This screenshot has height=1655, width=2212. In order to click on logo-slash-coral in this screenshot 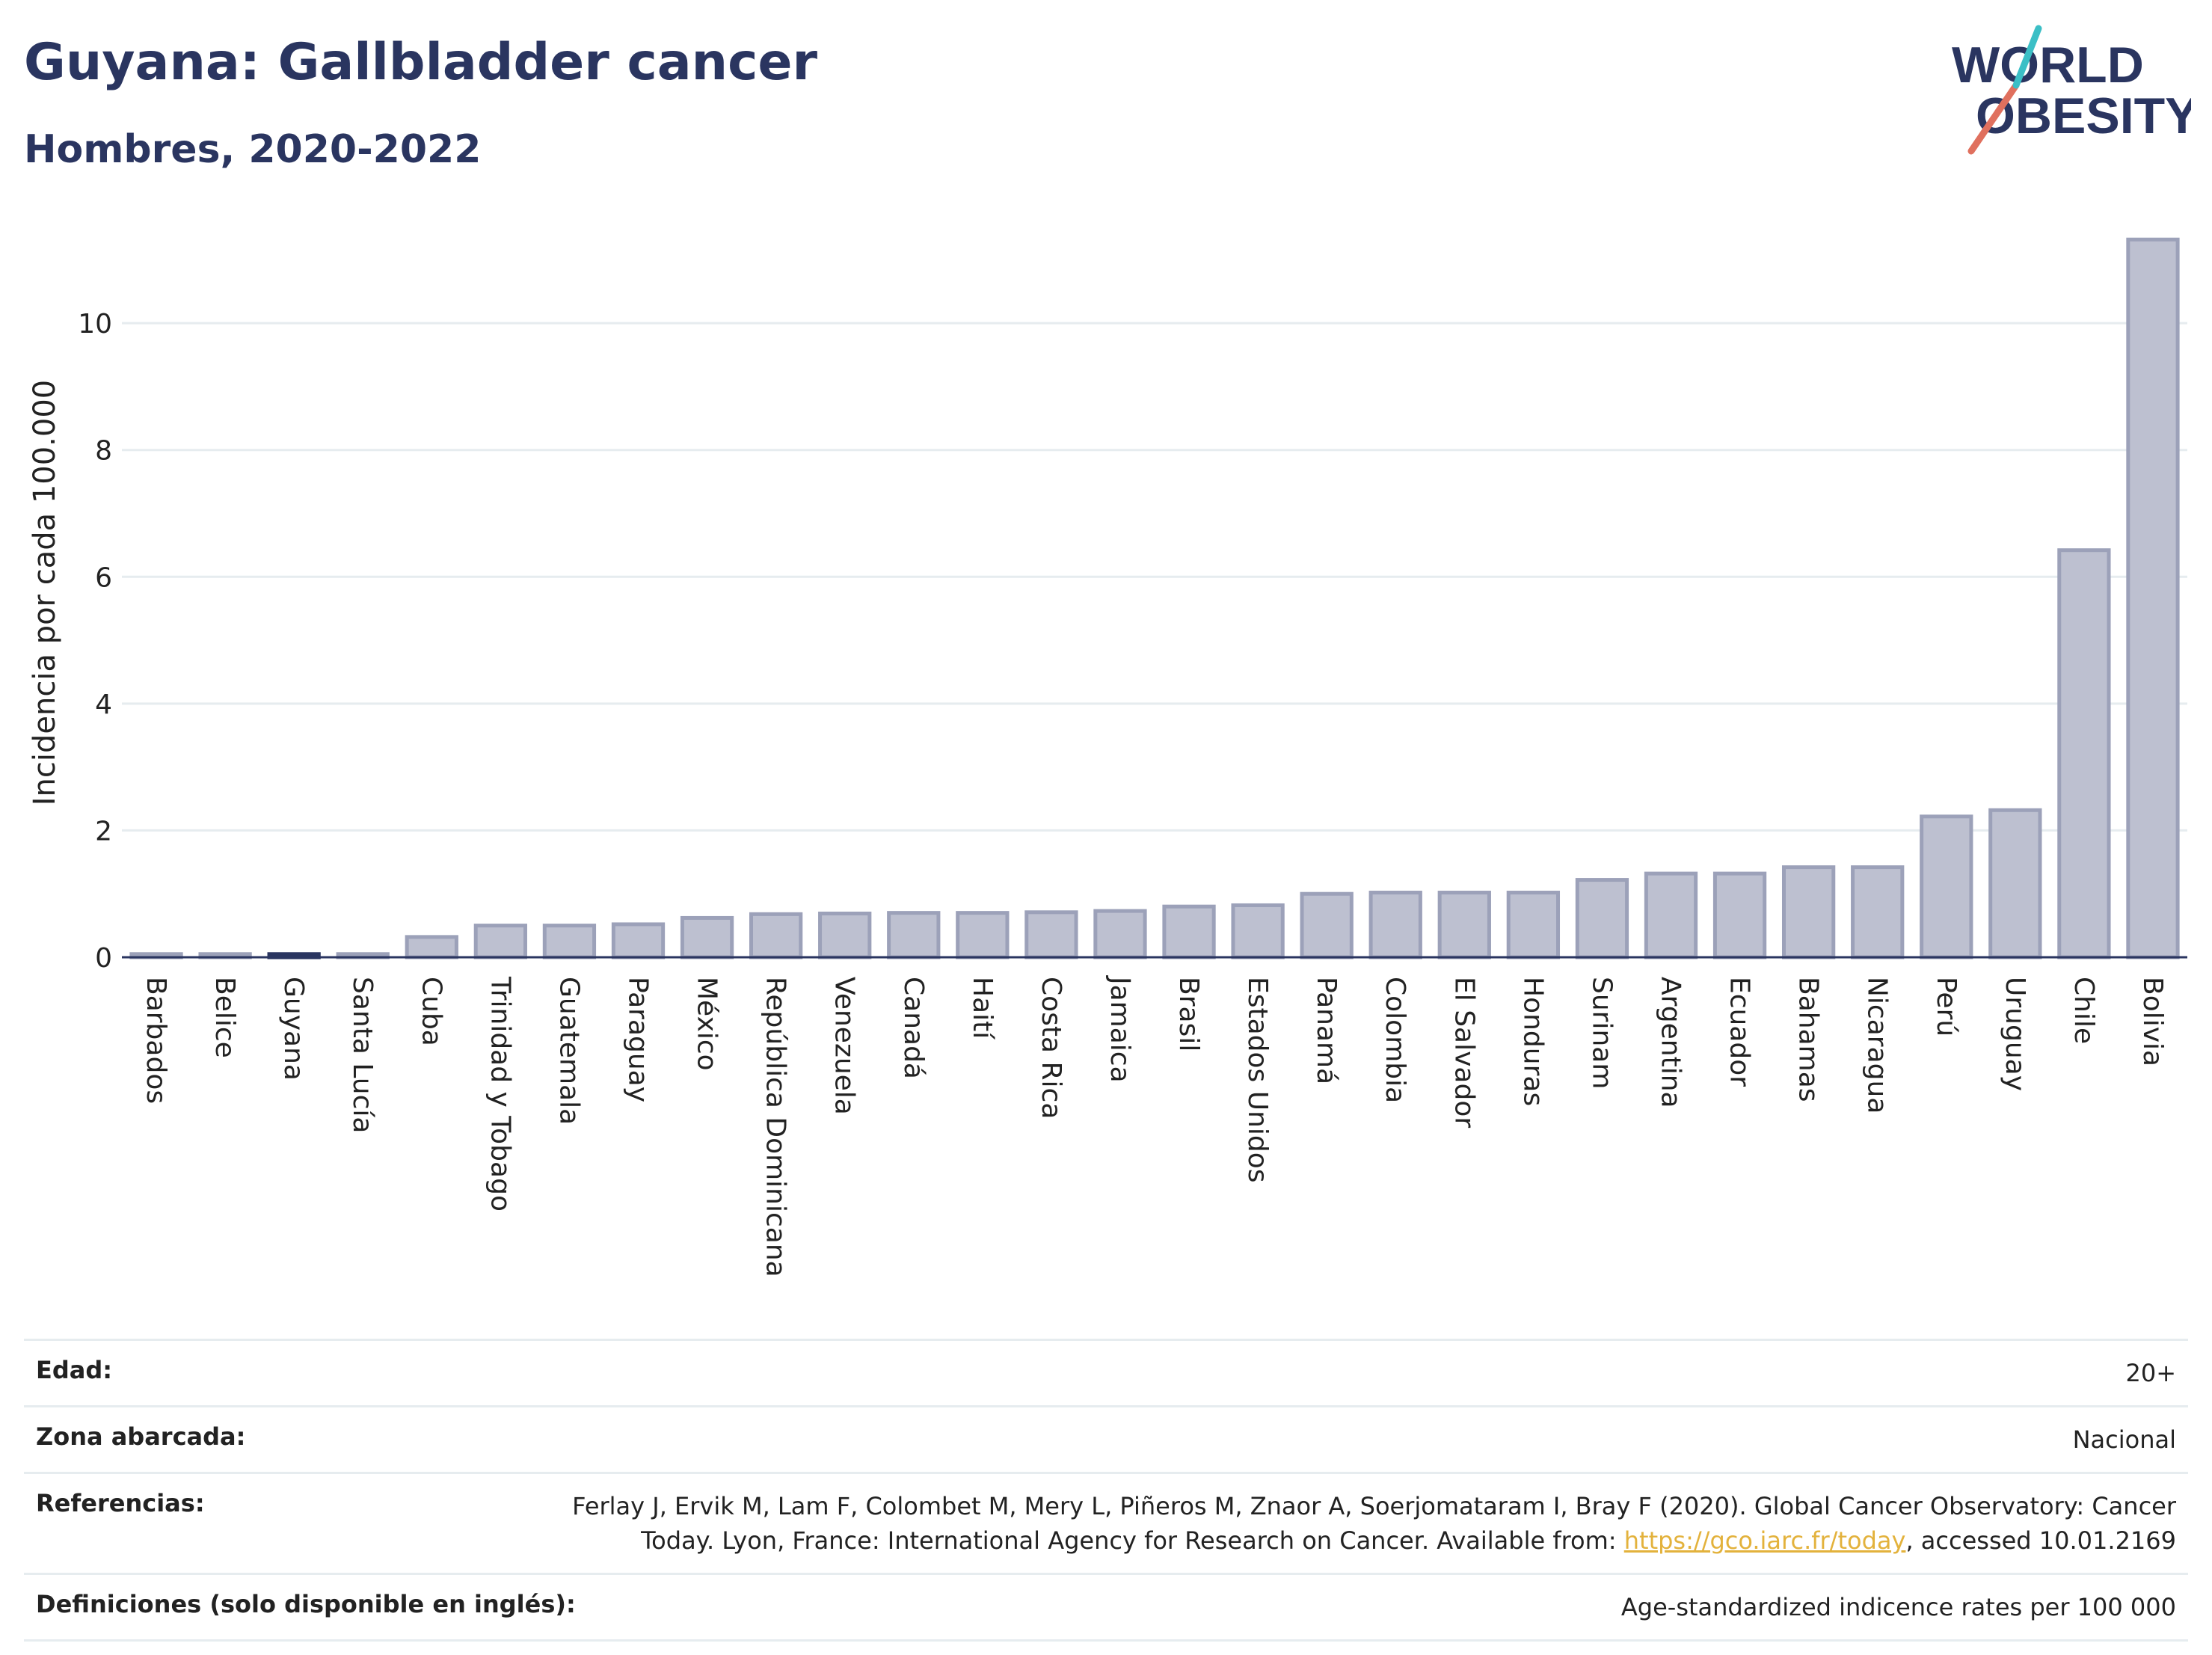, I will do `click(1993, 118)`.